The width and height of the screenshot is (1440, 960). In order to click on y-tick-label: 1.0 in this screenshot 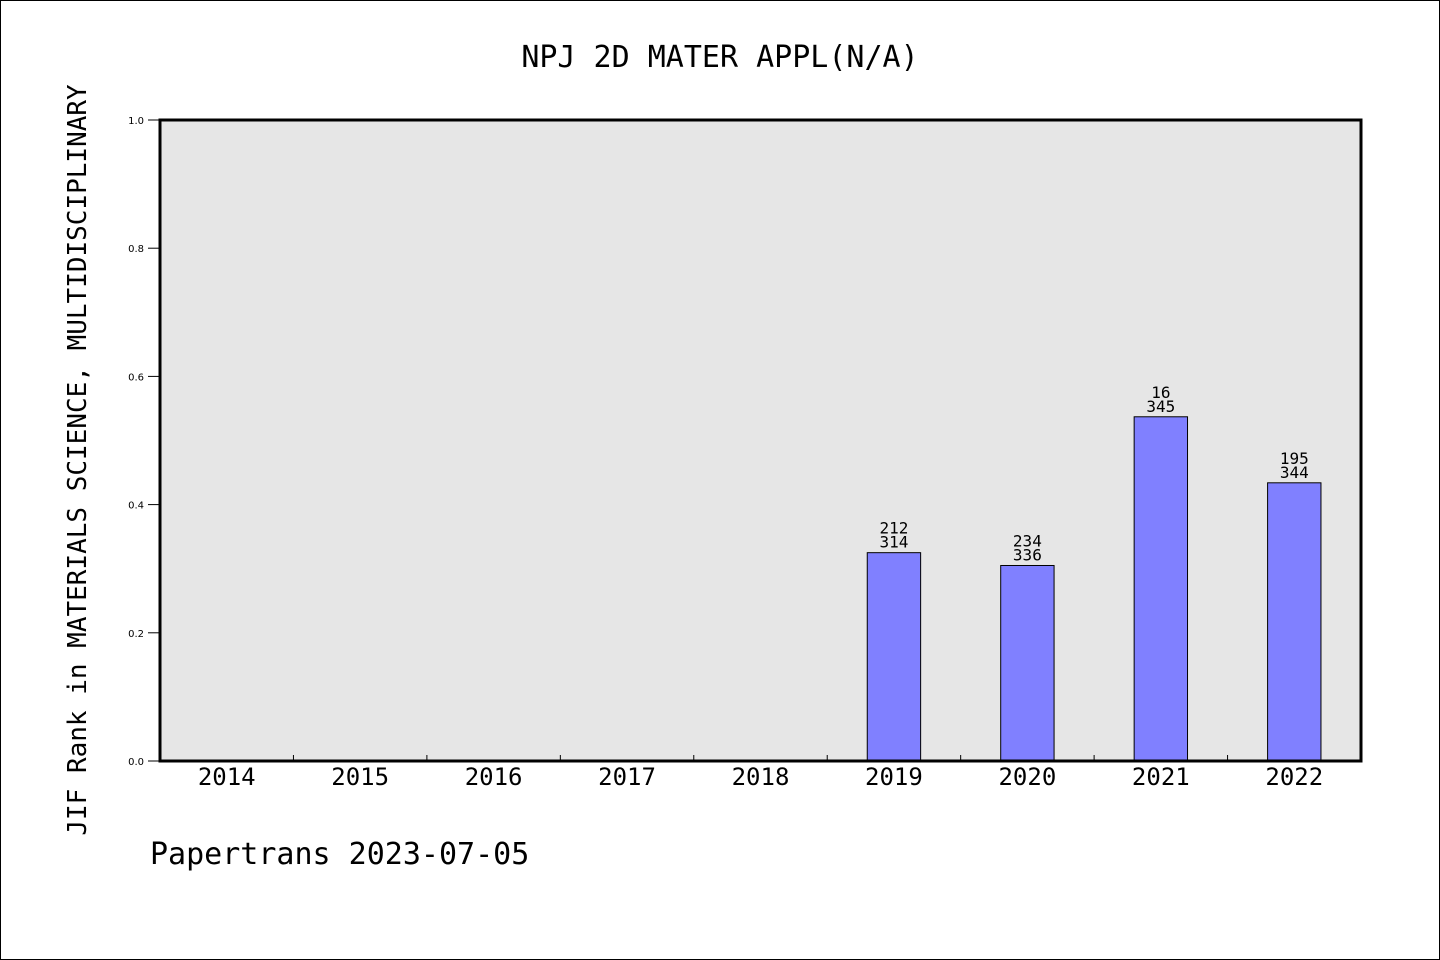, I will do `click(136, 121)`.